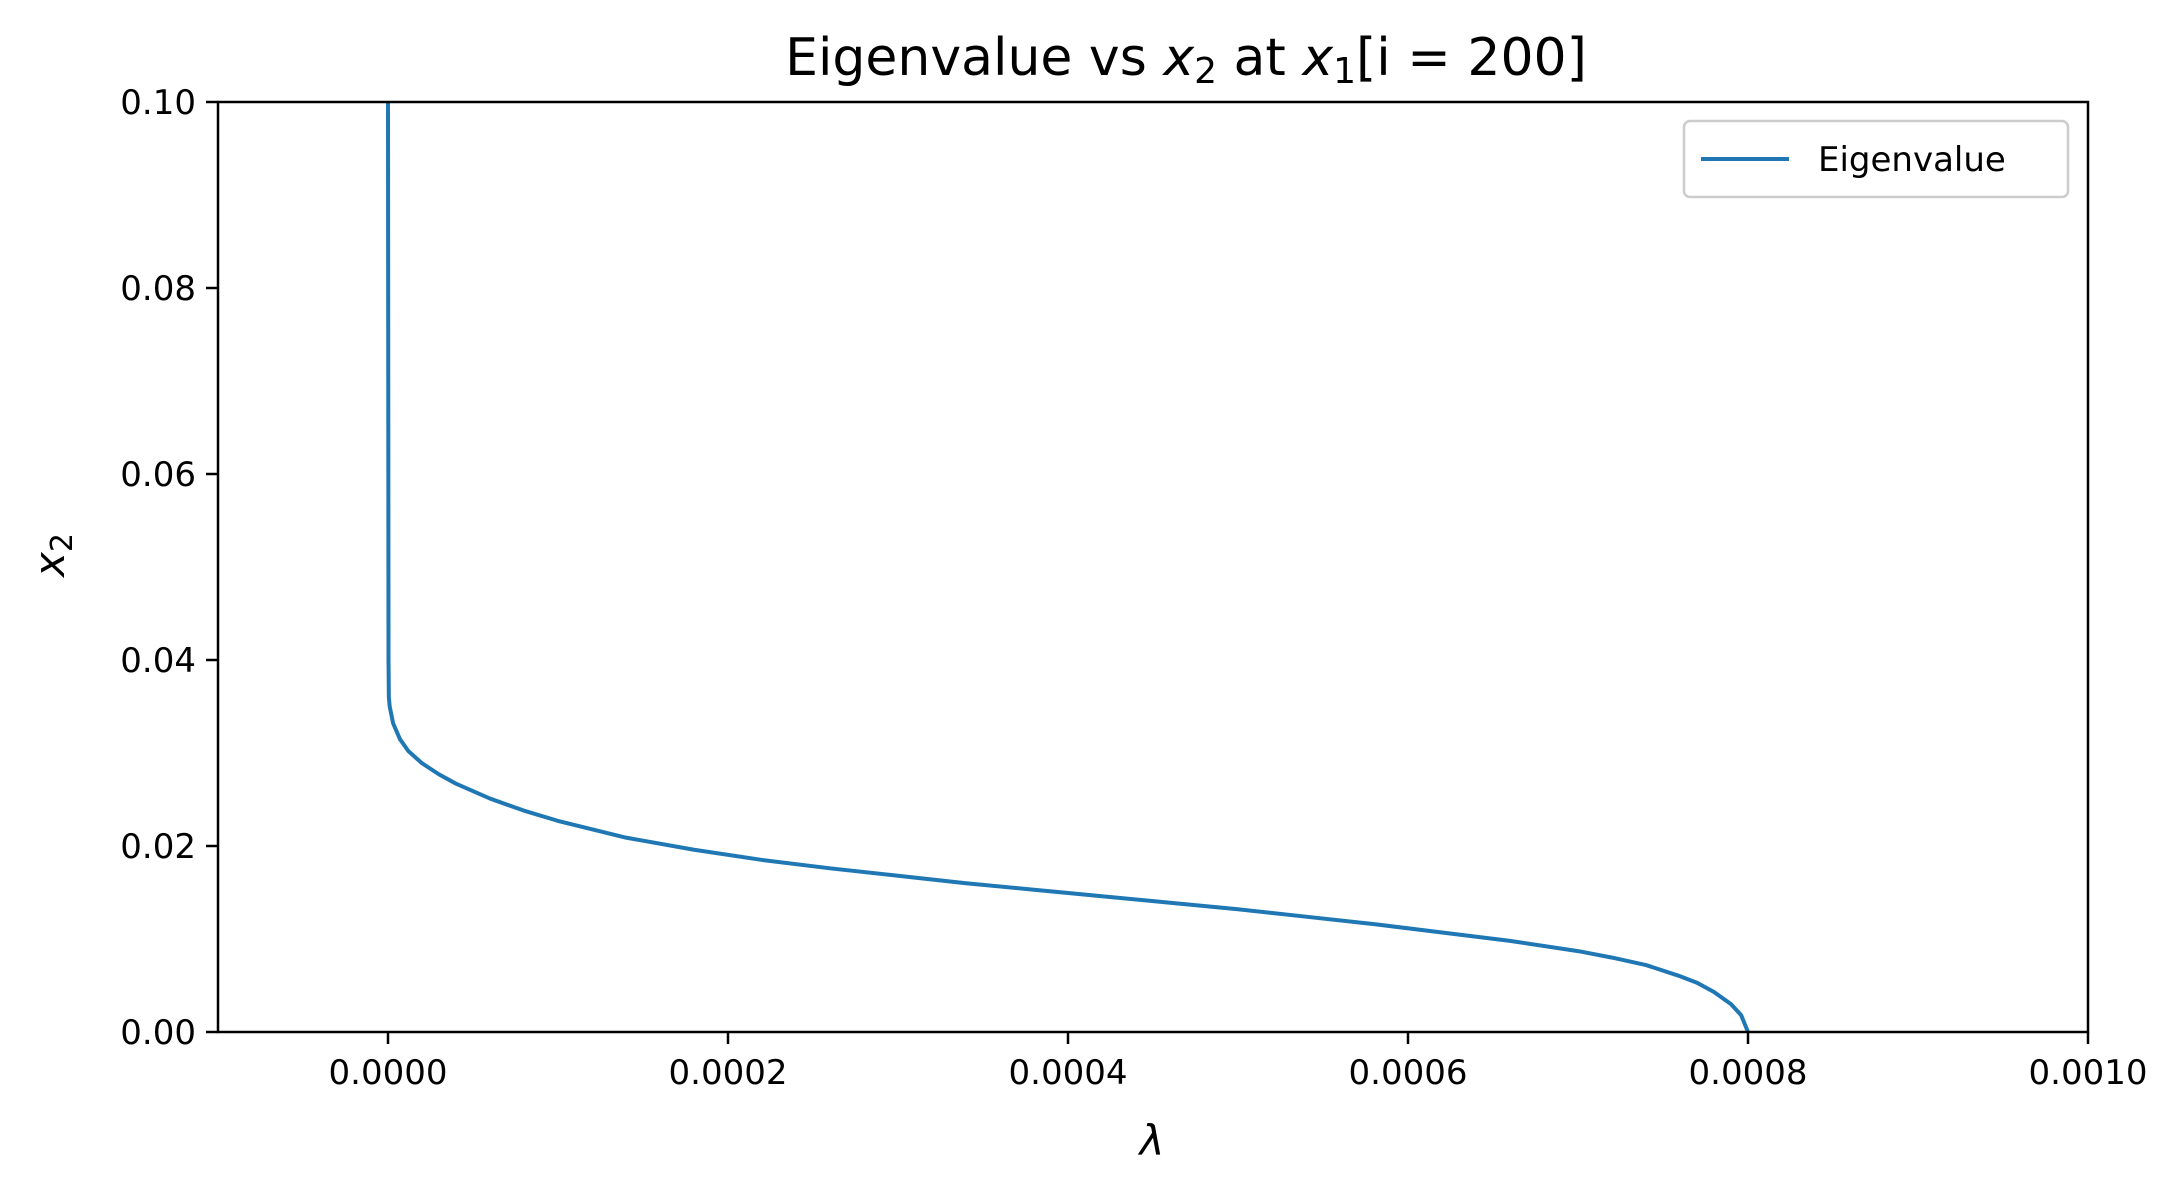 The width and height of the screenshot is (2179, 1191). Describe the element at coordinates (158, 289) in the screenshot. I see `y-tick-label: 0.08` at that location.